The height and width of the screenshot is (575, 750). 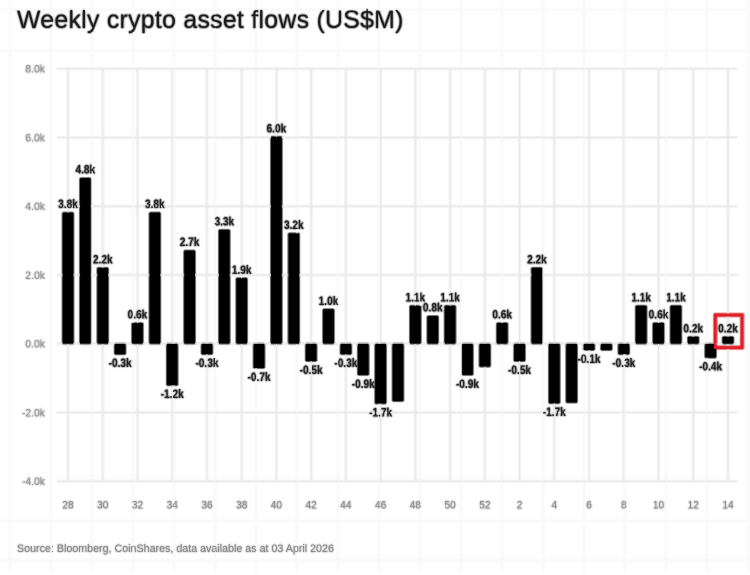 What do you see at coordinates (224, 221) in the screenshot?
I see `svg-text: 3.3k` at bounding box center [224, 221].